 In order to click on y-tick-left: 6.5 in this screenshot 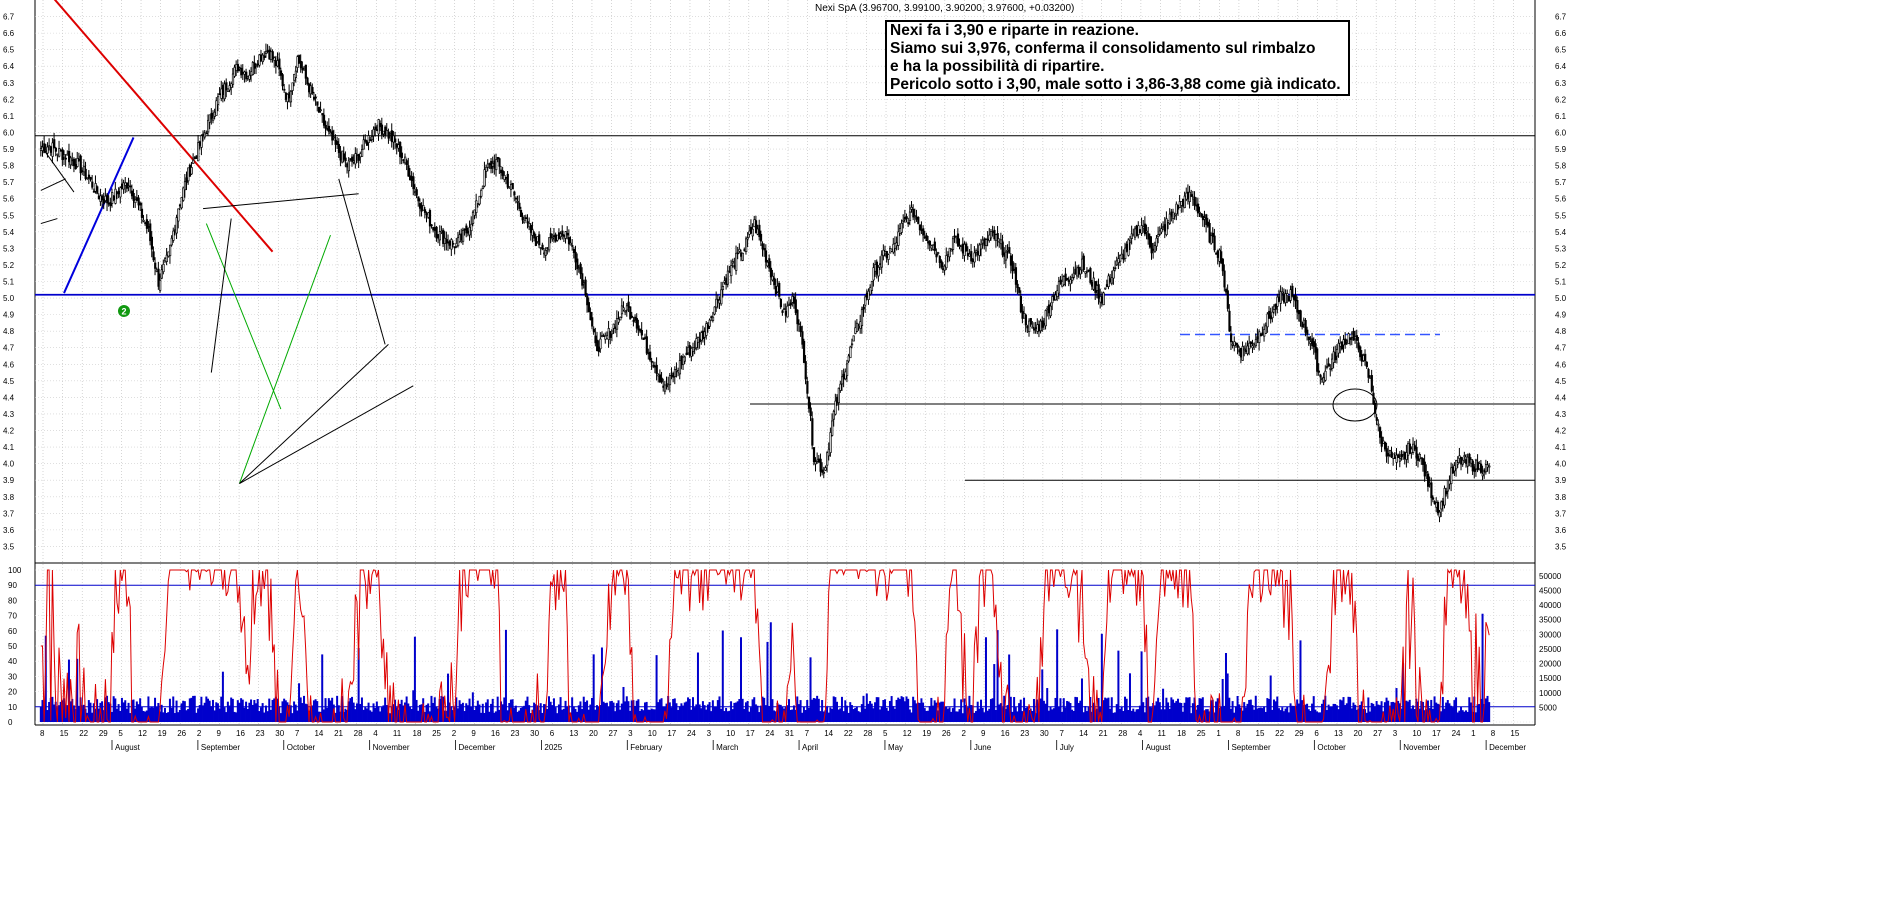, I will do `click(9, 50)`.